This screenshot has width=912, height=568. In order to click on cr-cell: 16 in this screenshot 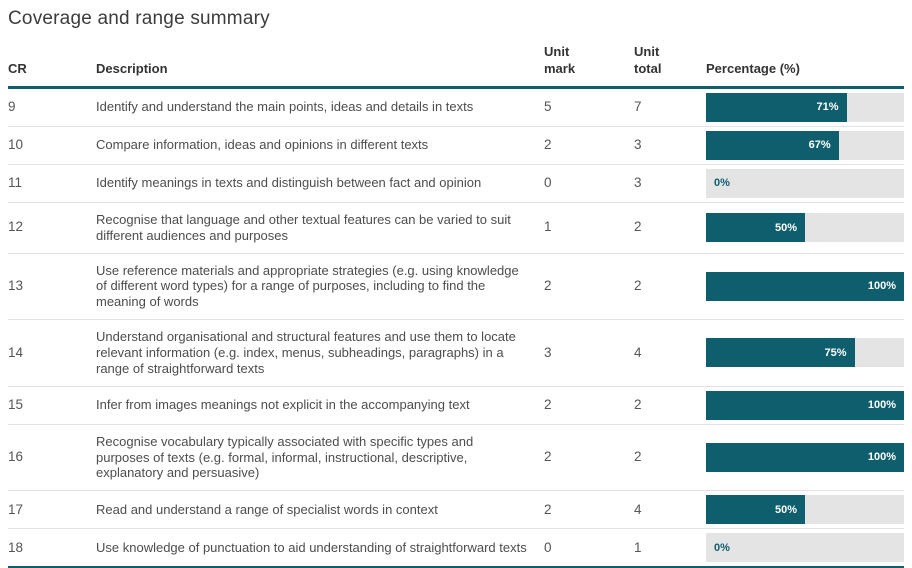, I will do `click(16, 457)`.